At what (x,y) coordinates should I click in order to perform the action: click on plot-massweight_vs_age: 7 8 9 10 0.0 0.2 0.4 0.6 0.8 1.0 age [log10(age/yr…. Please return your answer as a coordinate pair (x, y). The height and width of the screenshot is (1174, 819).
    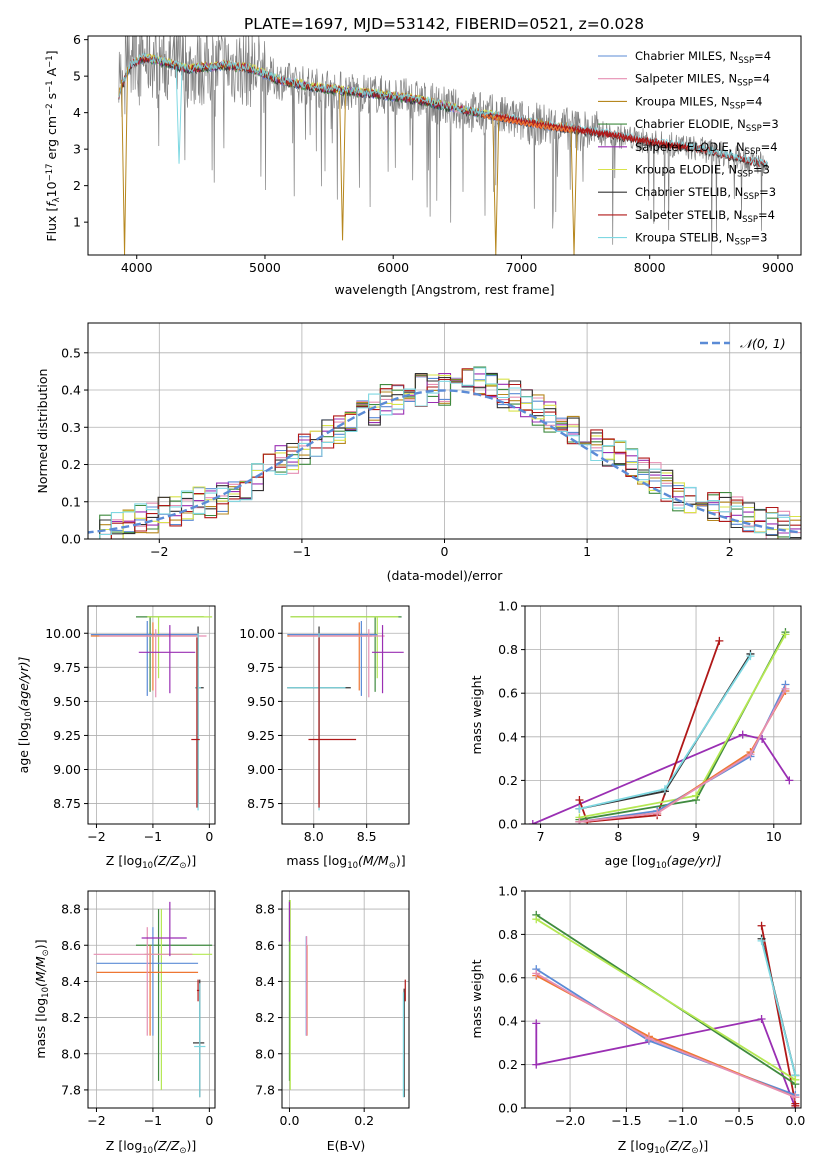
    Looking at the image, I should click on (635, 735).